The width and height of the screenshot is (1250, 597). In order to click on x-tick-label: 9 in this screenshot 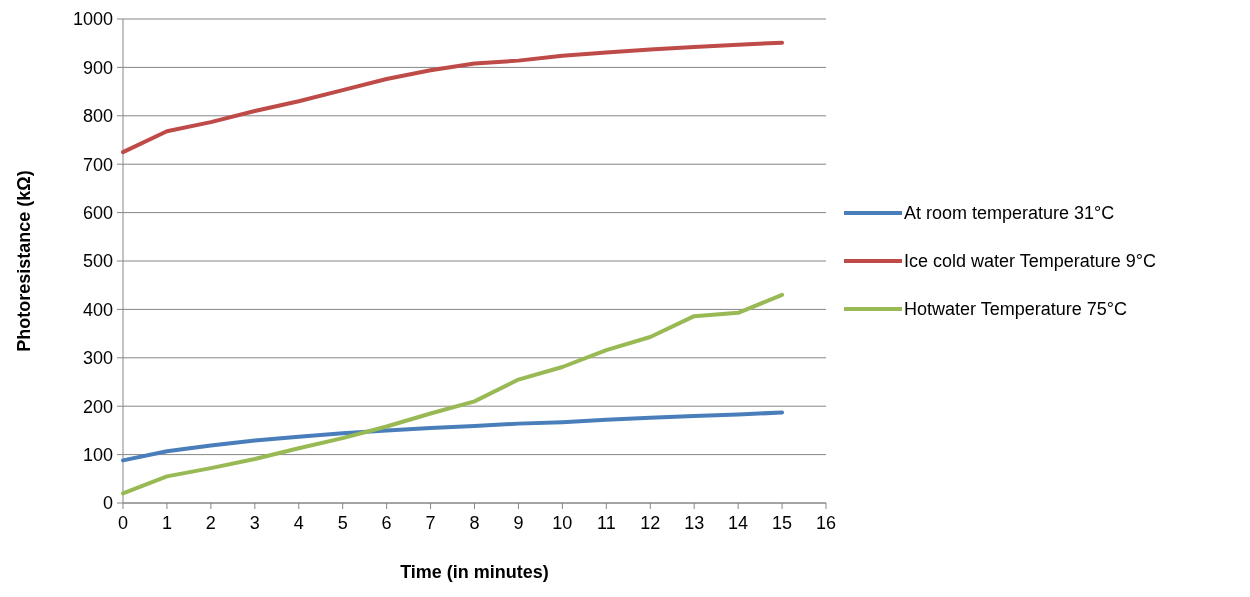, I will do `click(518, 523)`.